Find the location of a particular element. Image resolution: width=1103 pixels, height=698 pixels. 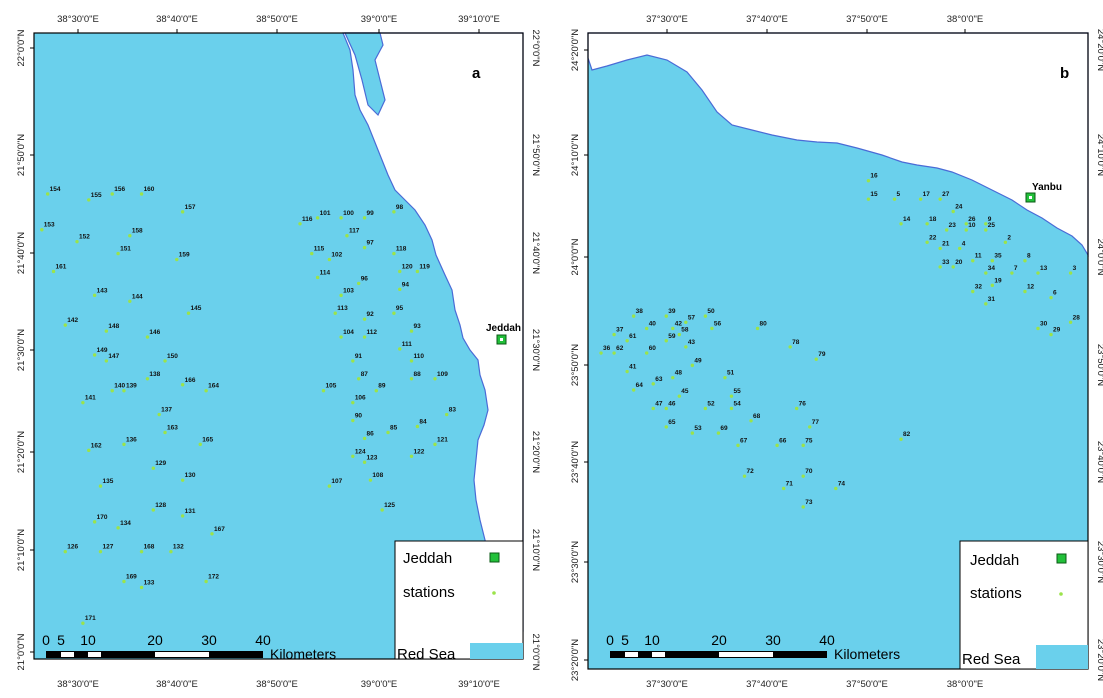

top-tick-label: 37°50'0"E is located at coordinates (867, 19).